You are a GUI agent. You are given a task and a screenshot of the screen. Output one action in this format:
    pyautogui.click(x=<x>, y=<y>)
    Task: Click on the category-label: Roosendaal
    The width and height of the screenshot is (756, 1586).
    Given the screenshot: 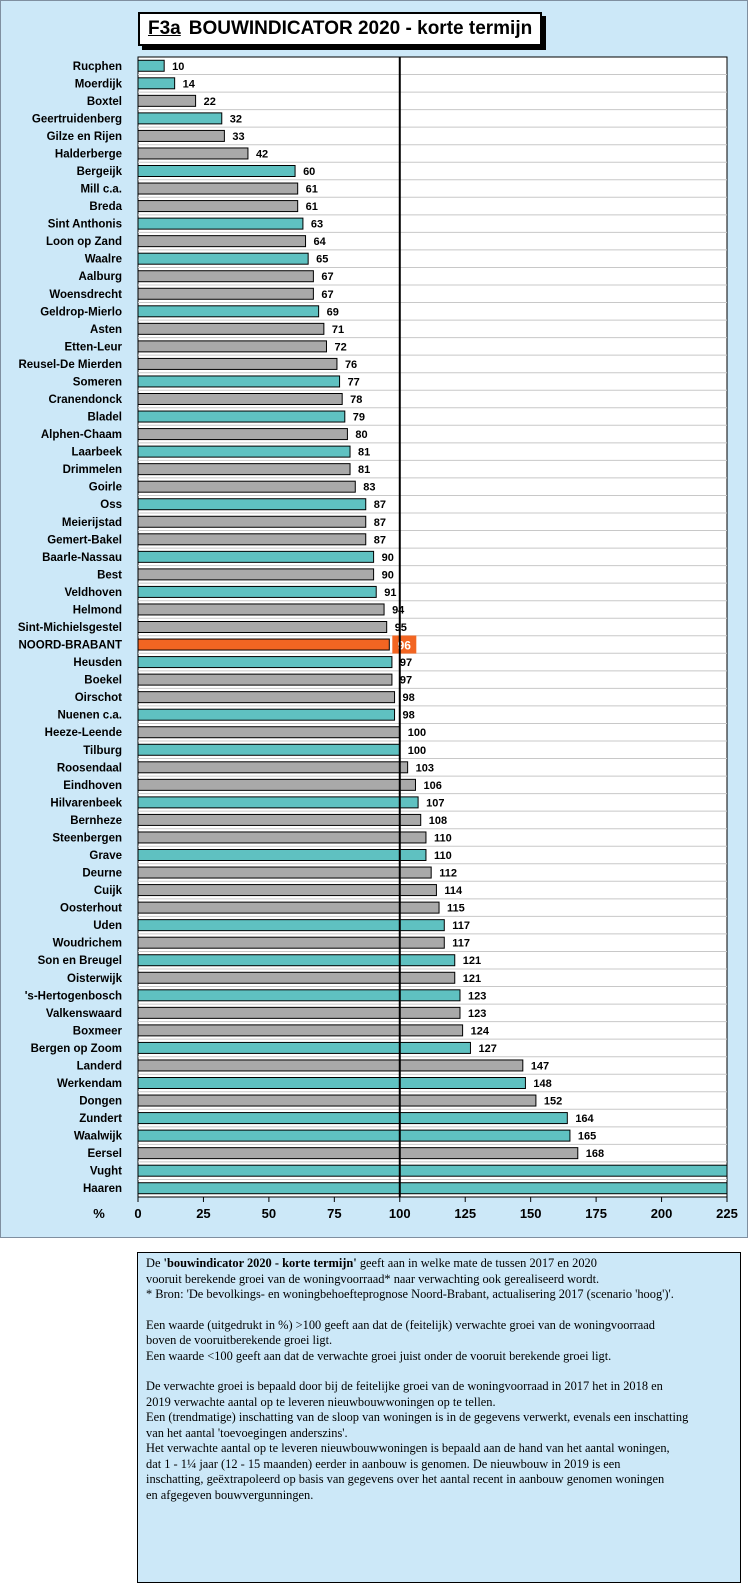 What is the action you would take?
    pyautogui.click(x=89, y=768)
    